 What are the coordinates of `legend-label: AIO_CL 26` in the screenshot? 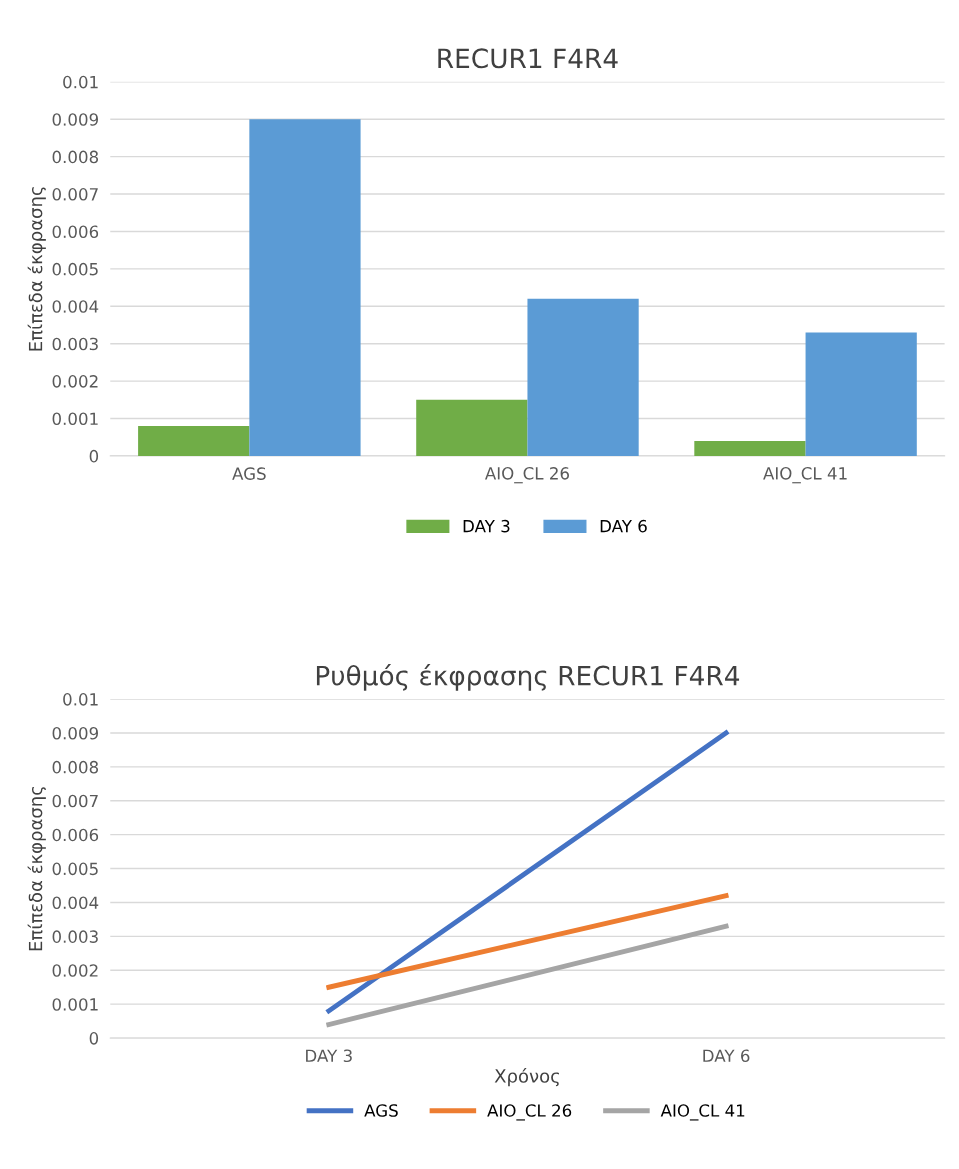 It's located at (529, 1112).